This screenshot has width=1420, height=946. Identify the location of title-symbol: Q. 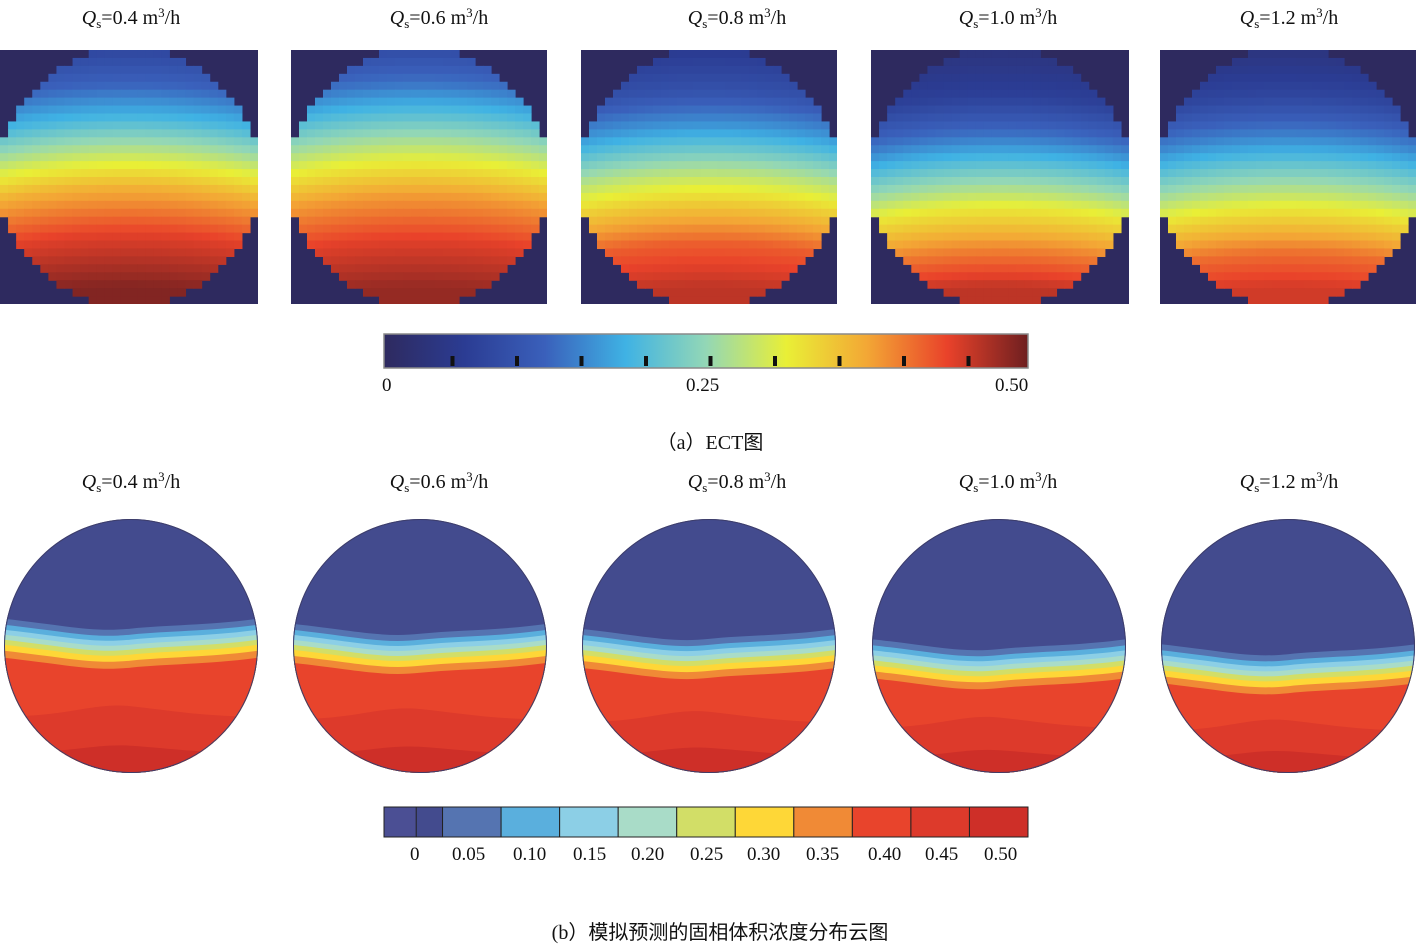
(695, 18).